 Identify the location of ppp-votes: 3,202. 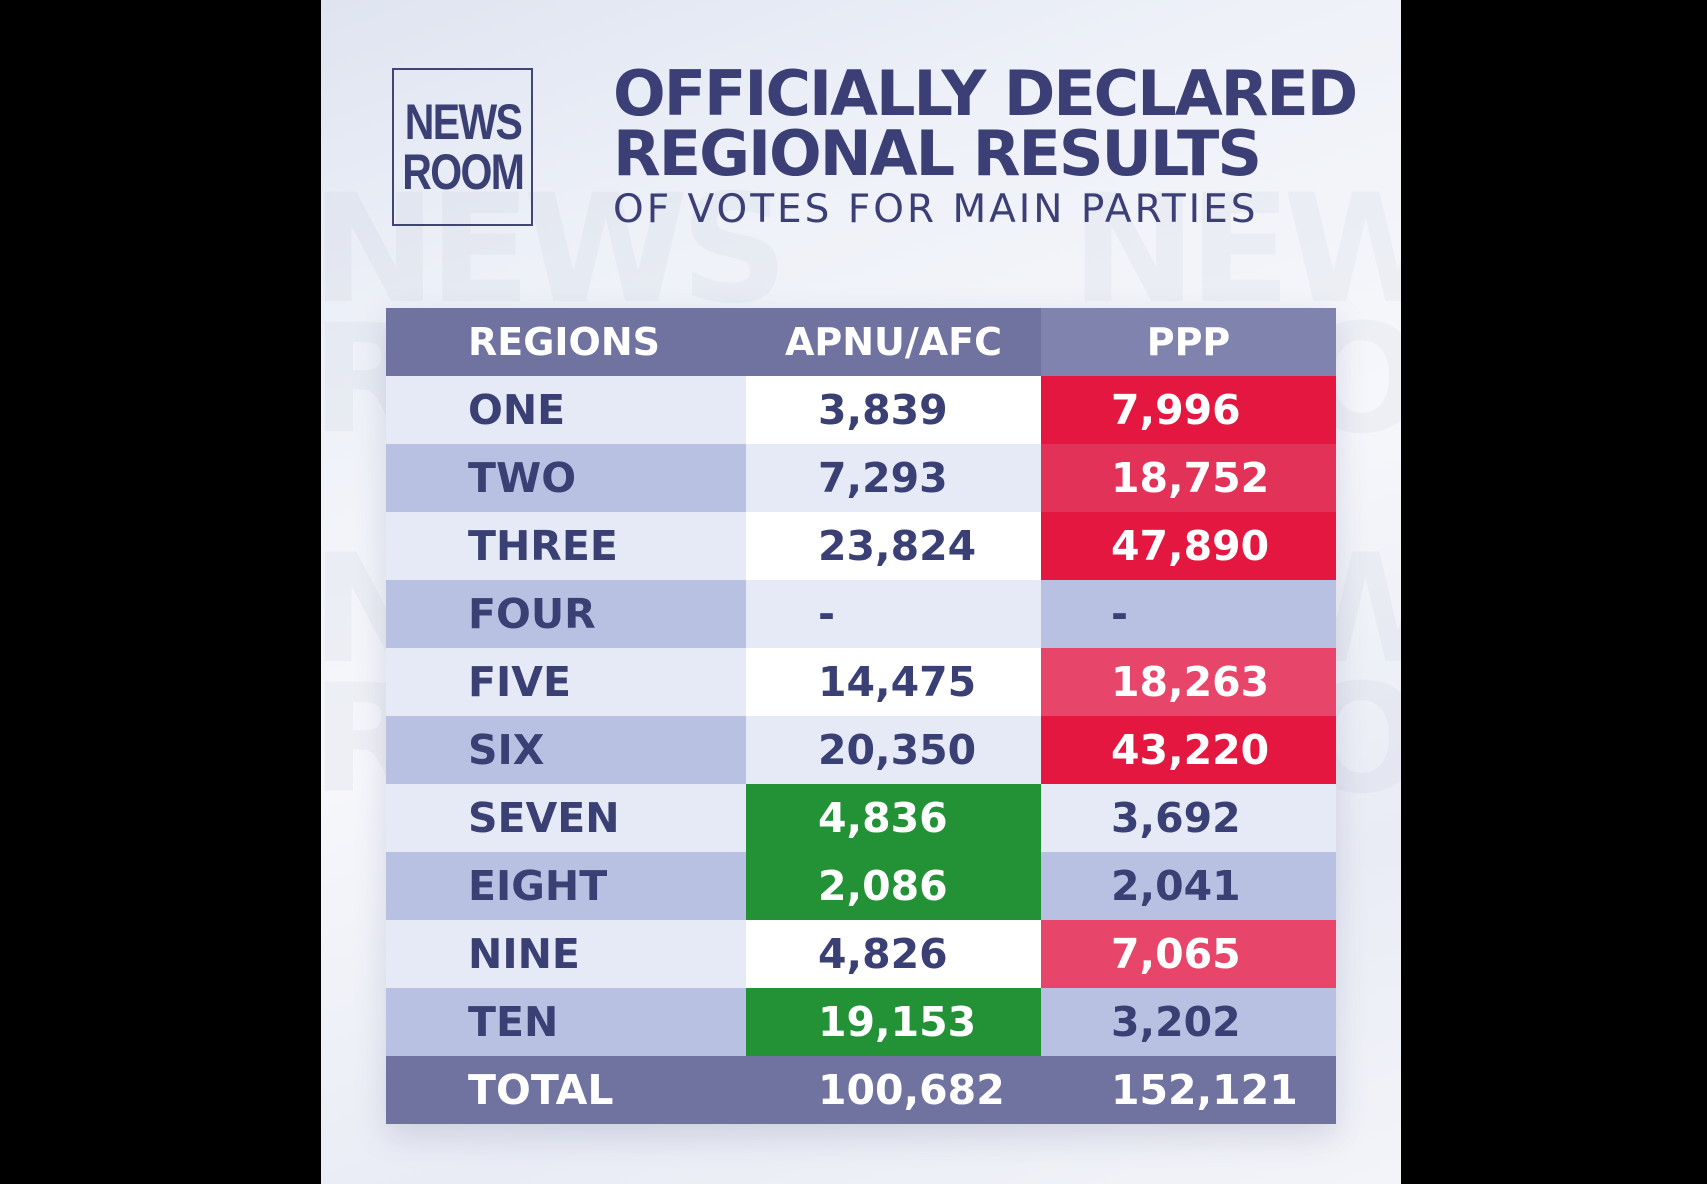
(1188, 1022).